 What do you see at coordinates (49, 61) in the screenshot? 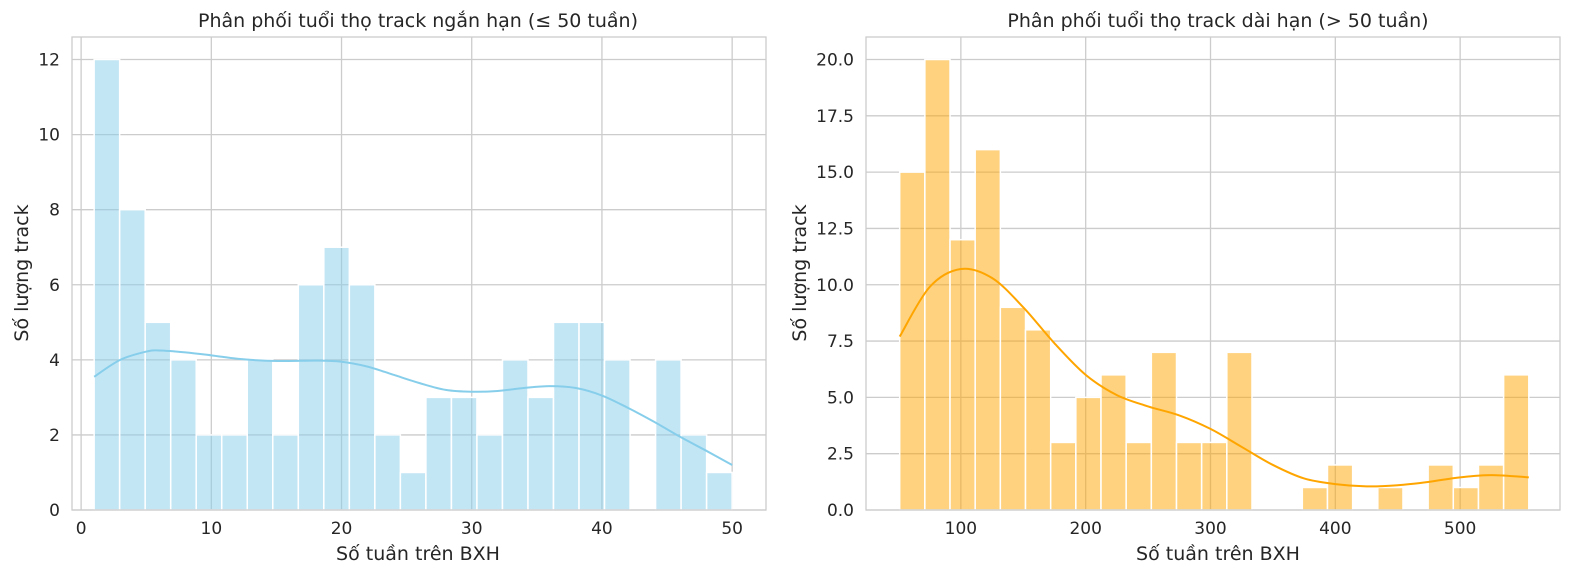
I see `y-tick-label: 12` at bounding box center [49, 61].